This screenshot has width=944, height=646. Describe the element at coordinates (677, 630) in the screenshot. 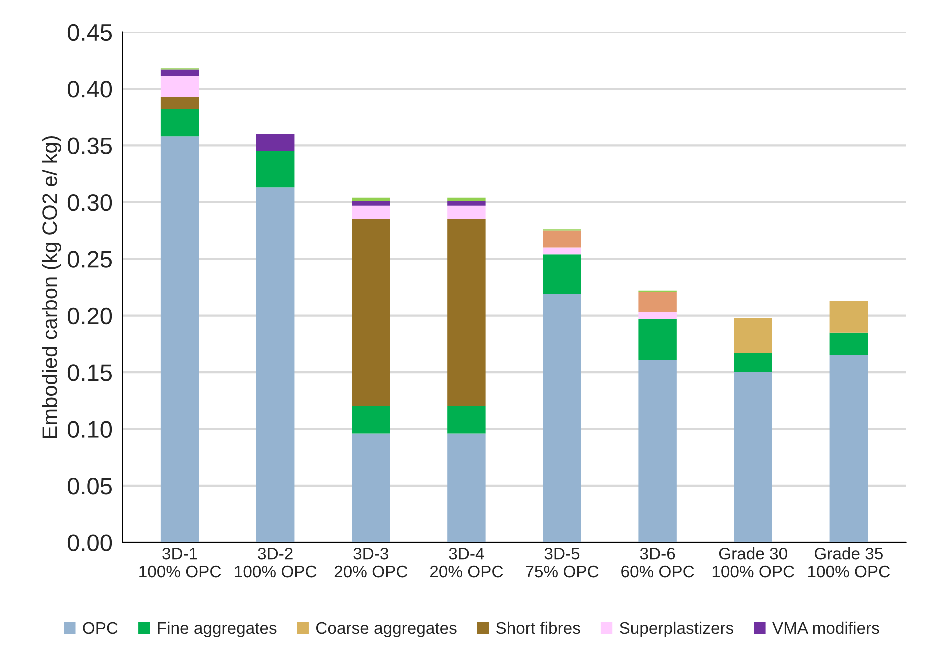

I see `legend-label: Superplastizers` at that location.